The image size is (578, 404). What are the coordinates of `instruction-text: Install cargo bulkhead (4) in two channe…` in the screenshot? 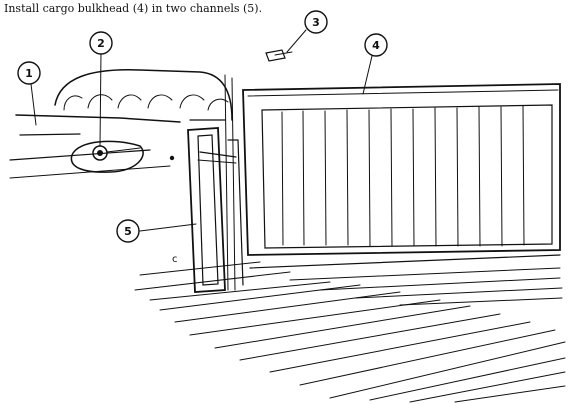 It's located at (133, 8).